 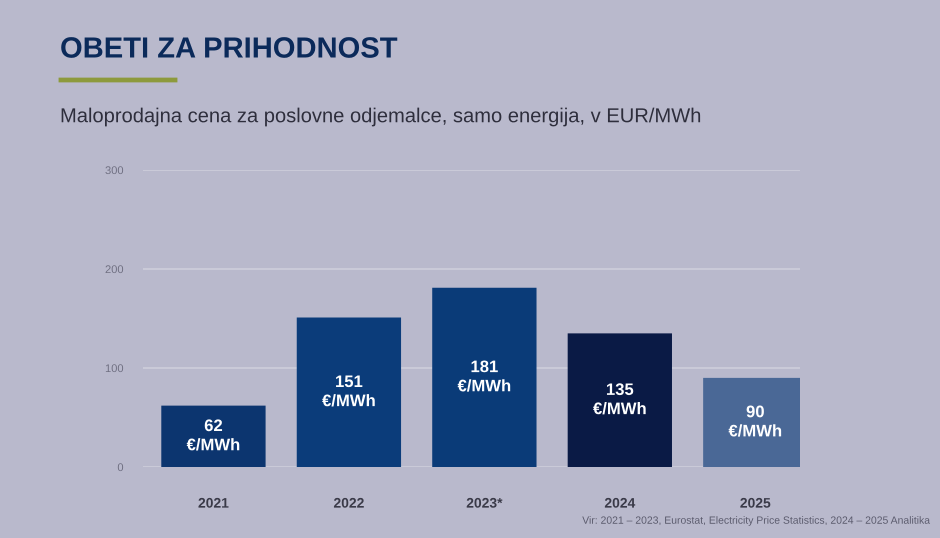 I want to click on text: Vir: 2021 – 2023, Eurostat, Electricity Price Statistics, 2024 – 2025 Analitika, so click(x=756, y=521).